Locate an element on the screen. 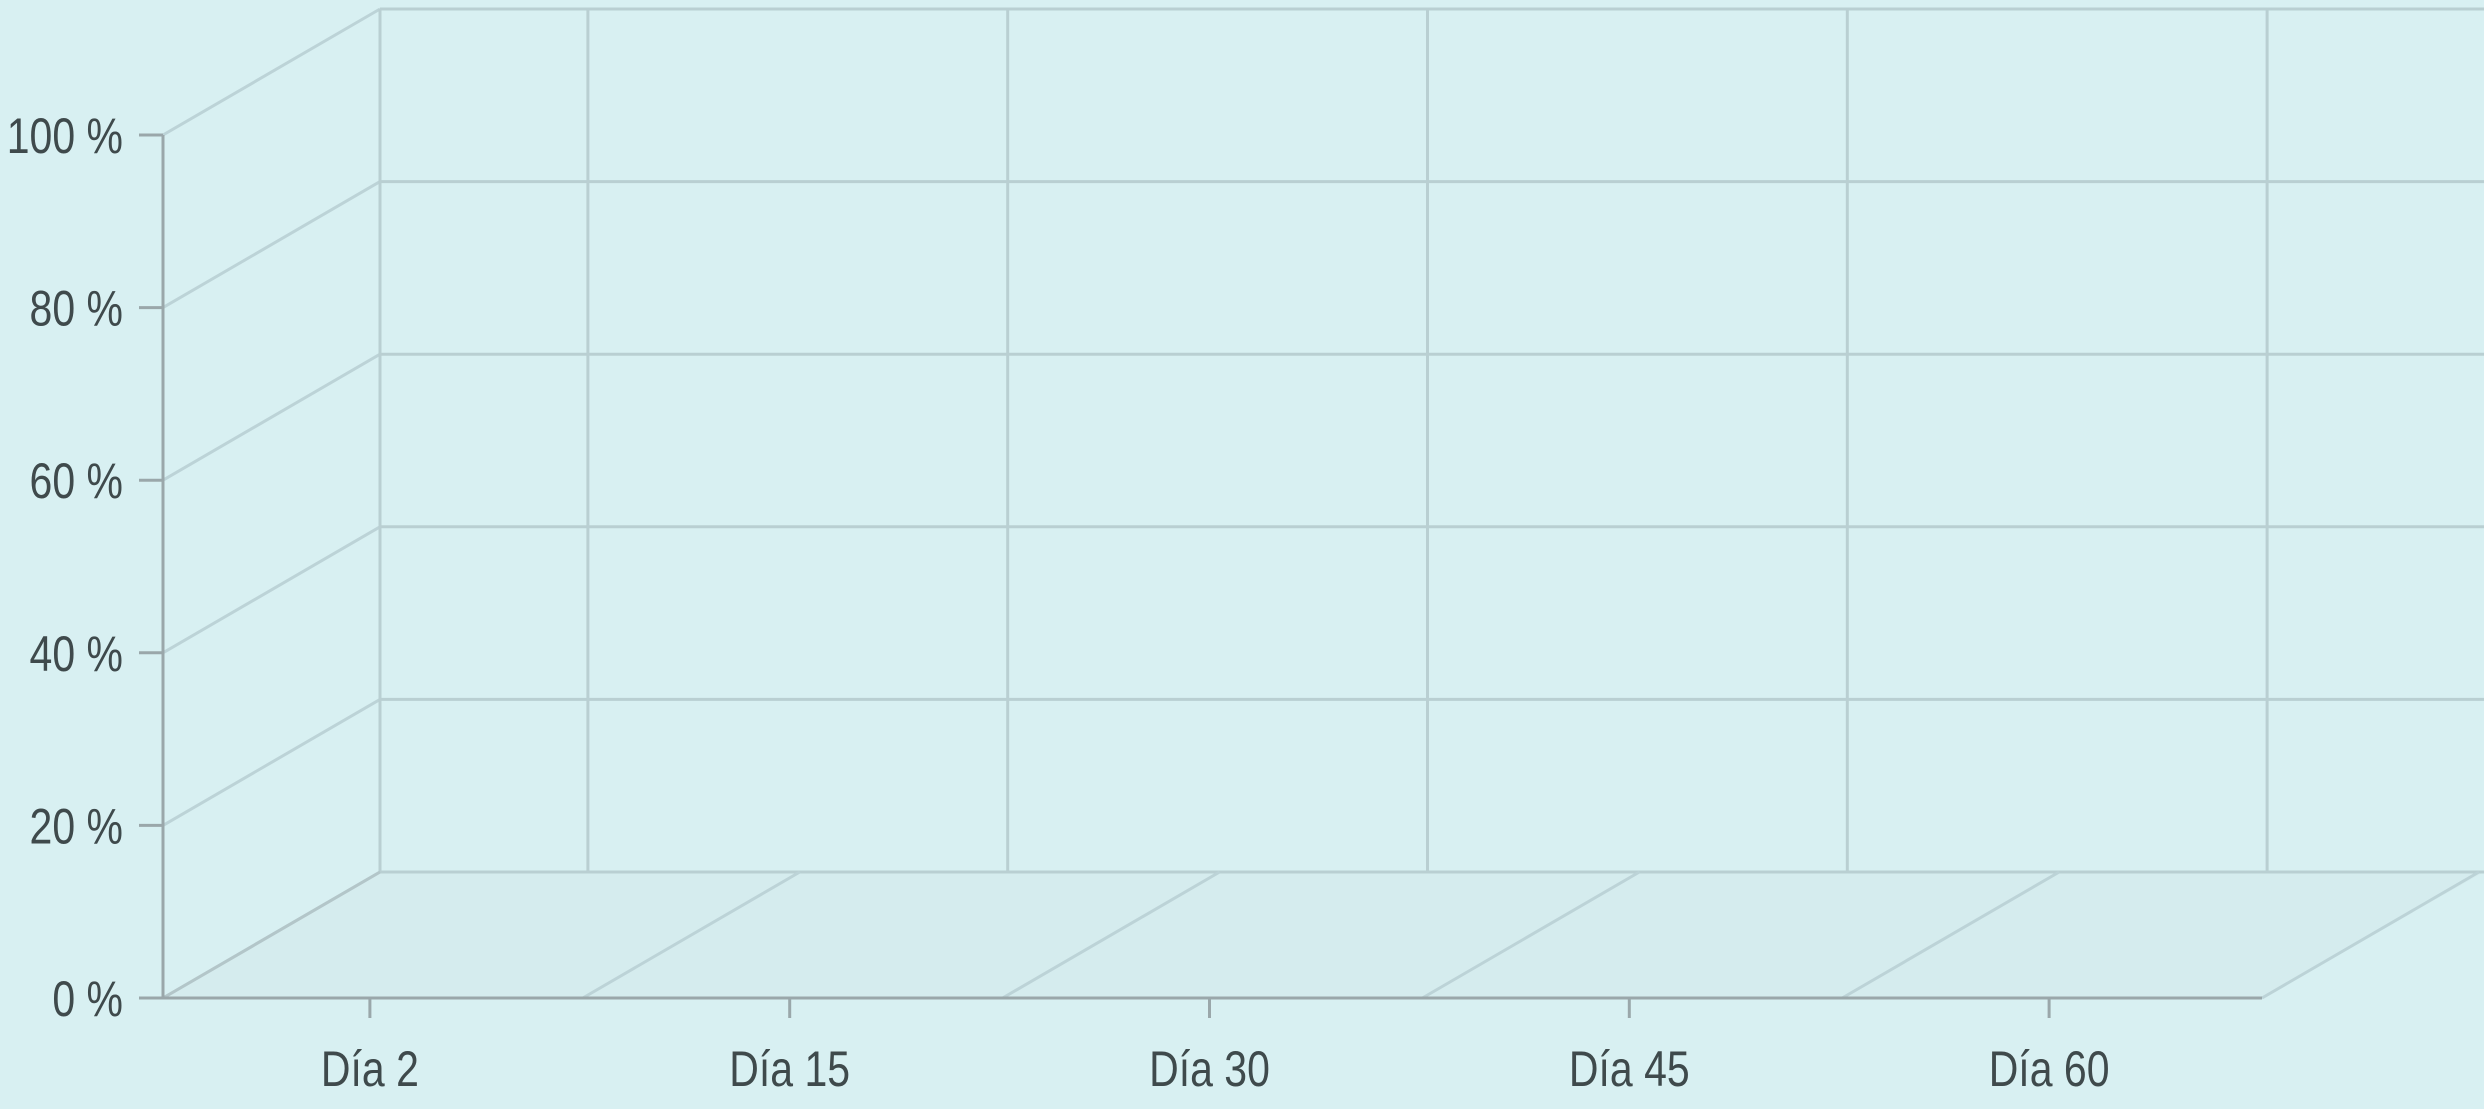  y-axis-ticks: 0 % 20 % 40 % 60 % 80 % 100 % is located at coordinates (85, 567).